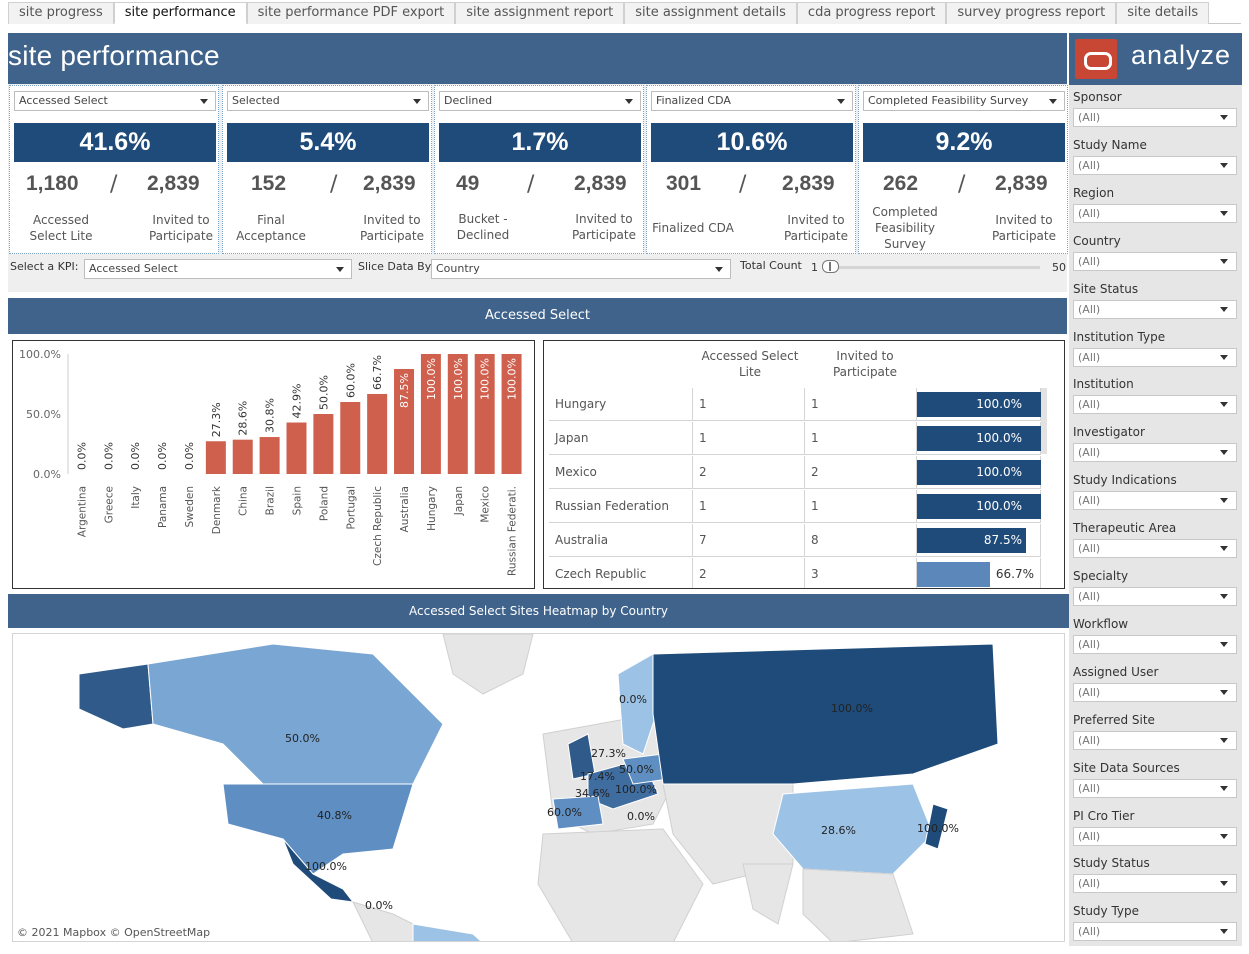  Describe the element at coordinates (621, 404) in the screenshot. I see `table-cell-country: Hungary` at that location.